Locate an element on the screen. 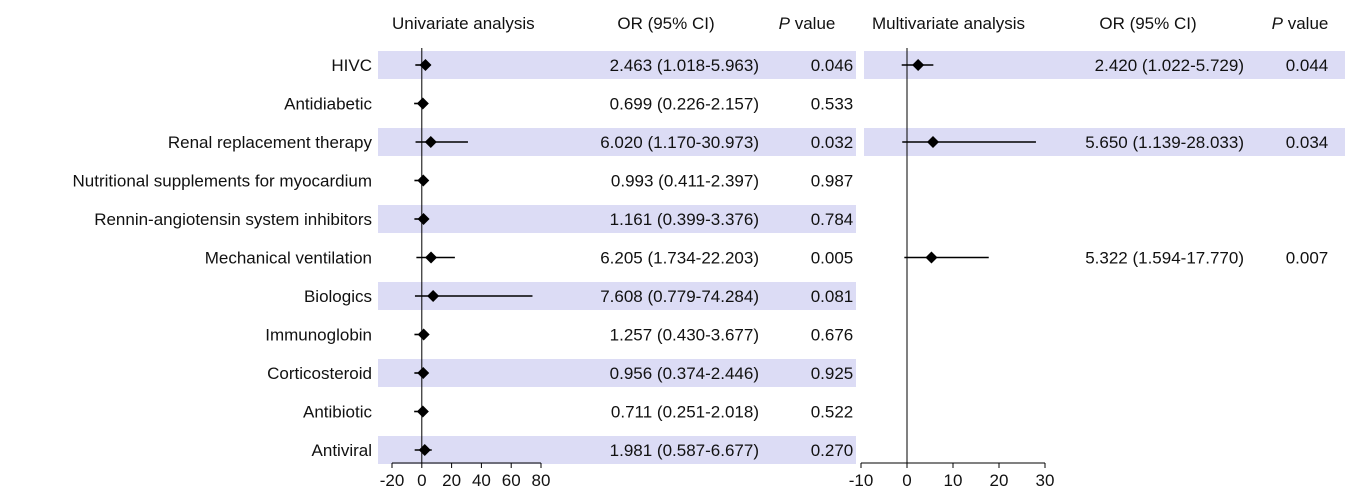 This screenshot has height=496, width=1347. row-label: Mechanical ventilation is located at coordinates (288, 258).